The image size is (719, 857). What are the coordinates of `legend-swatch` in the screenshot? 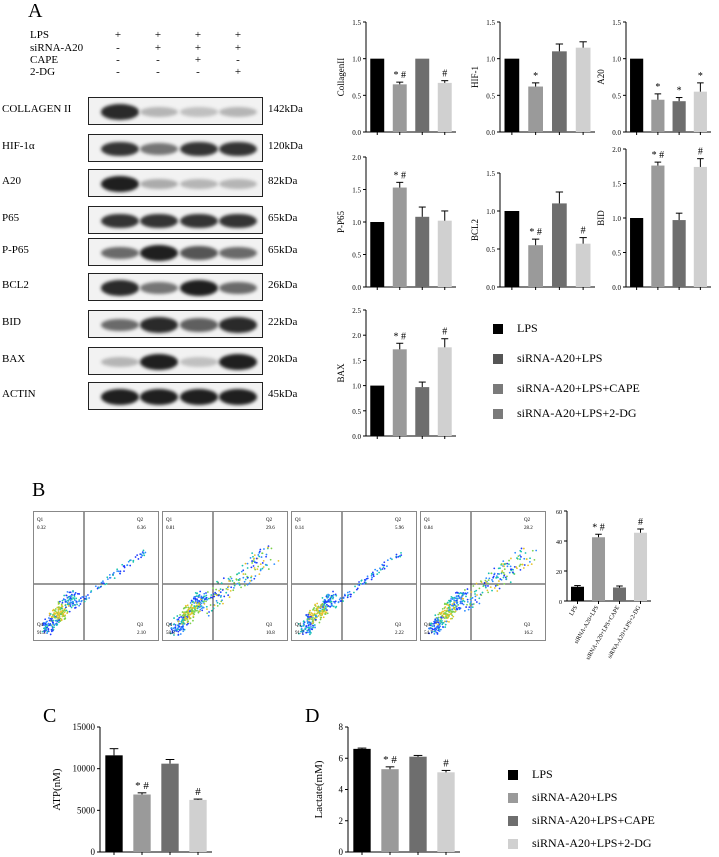 It's located at (513, 843).